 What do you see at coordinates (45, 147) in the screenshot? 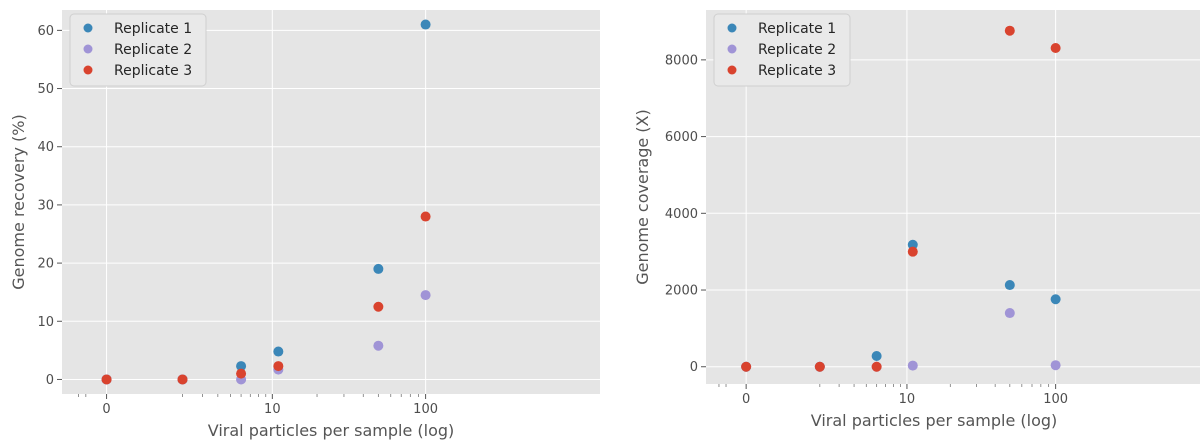
I see `y-tick-label: 40` at bounding box center [45, 147].